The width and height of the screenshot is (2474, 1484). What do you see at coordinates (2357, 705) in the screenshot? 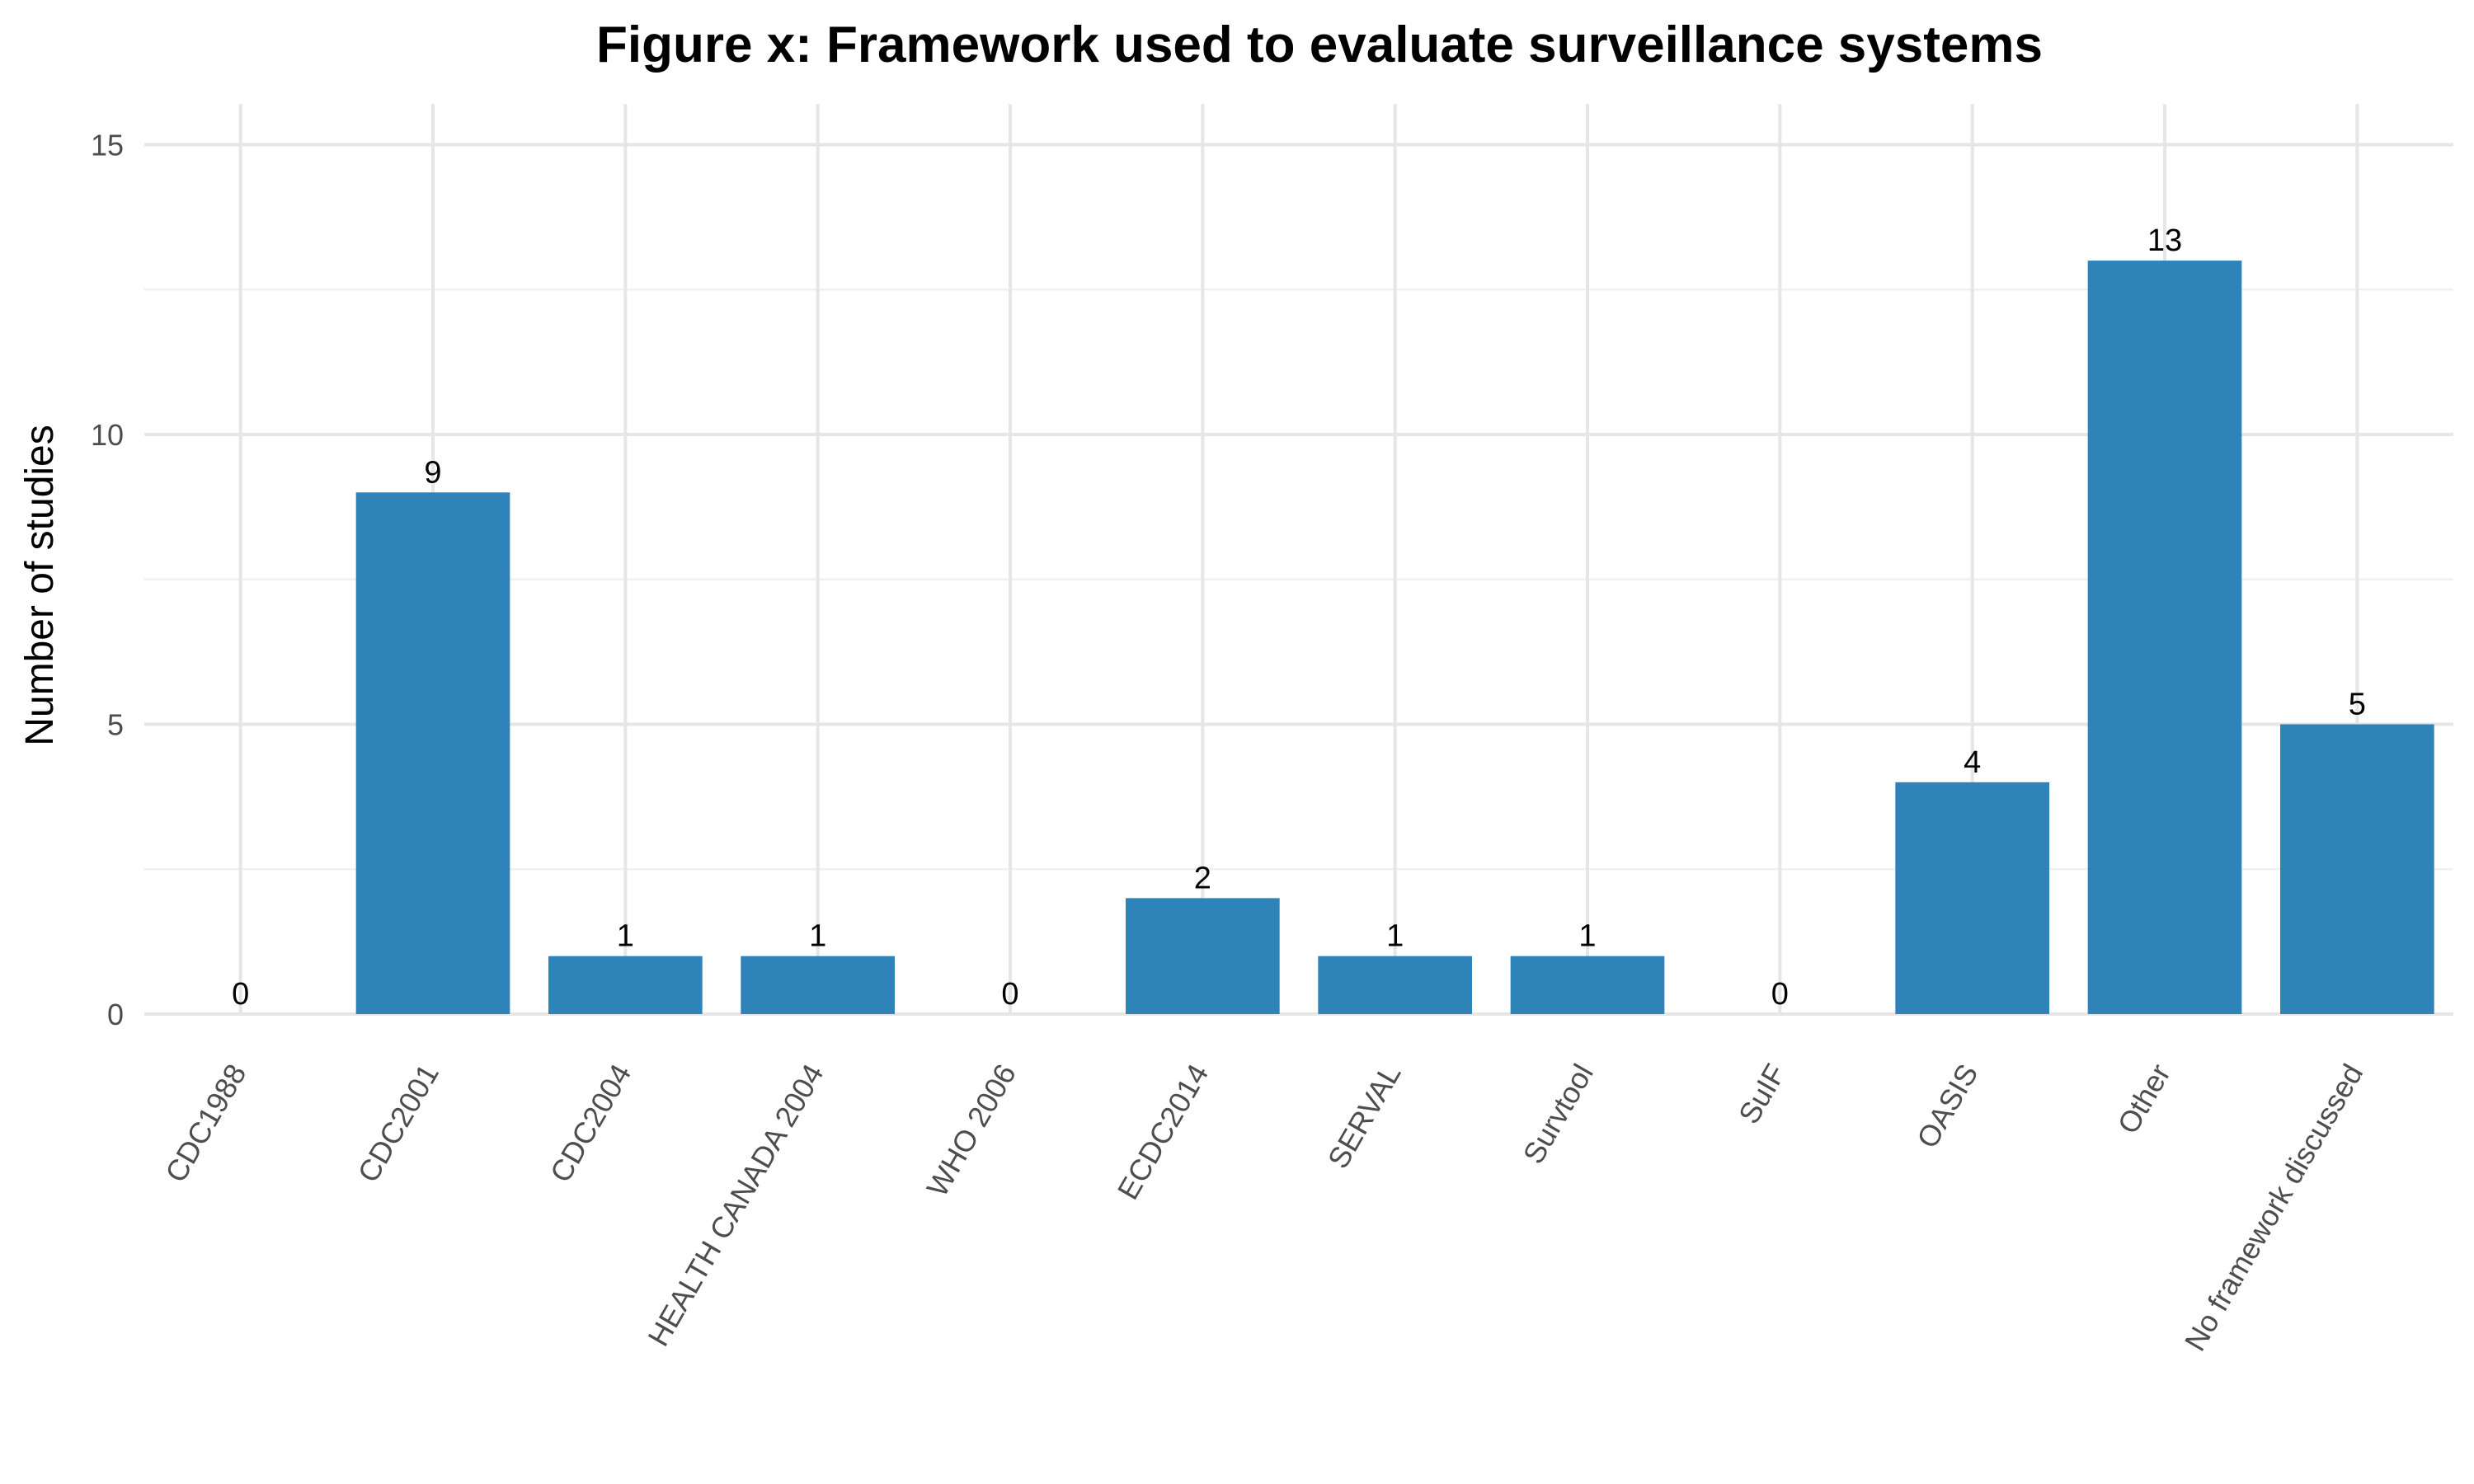
I see `data-label: 5` at bounding box center [2357, 705].